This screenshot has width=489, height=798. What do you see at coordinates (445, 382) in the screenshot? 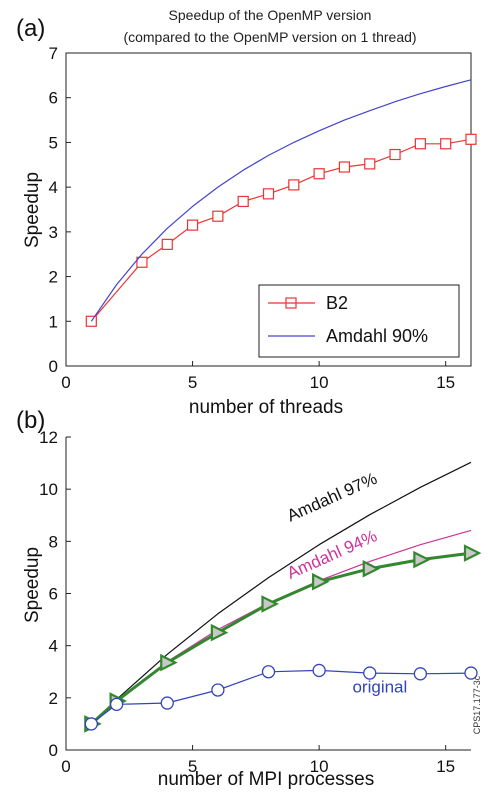
I see `a-x-tick-label: 15` at bounding box center [445, 382].